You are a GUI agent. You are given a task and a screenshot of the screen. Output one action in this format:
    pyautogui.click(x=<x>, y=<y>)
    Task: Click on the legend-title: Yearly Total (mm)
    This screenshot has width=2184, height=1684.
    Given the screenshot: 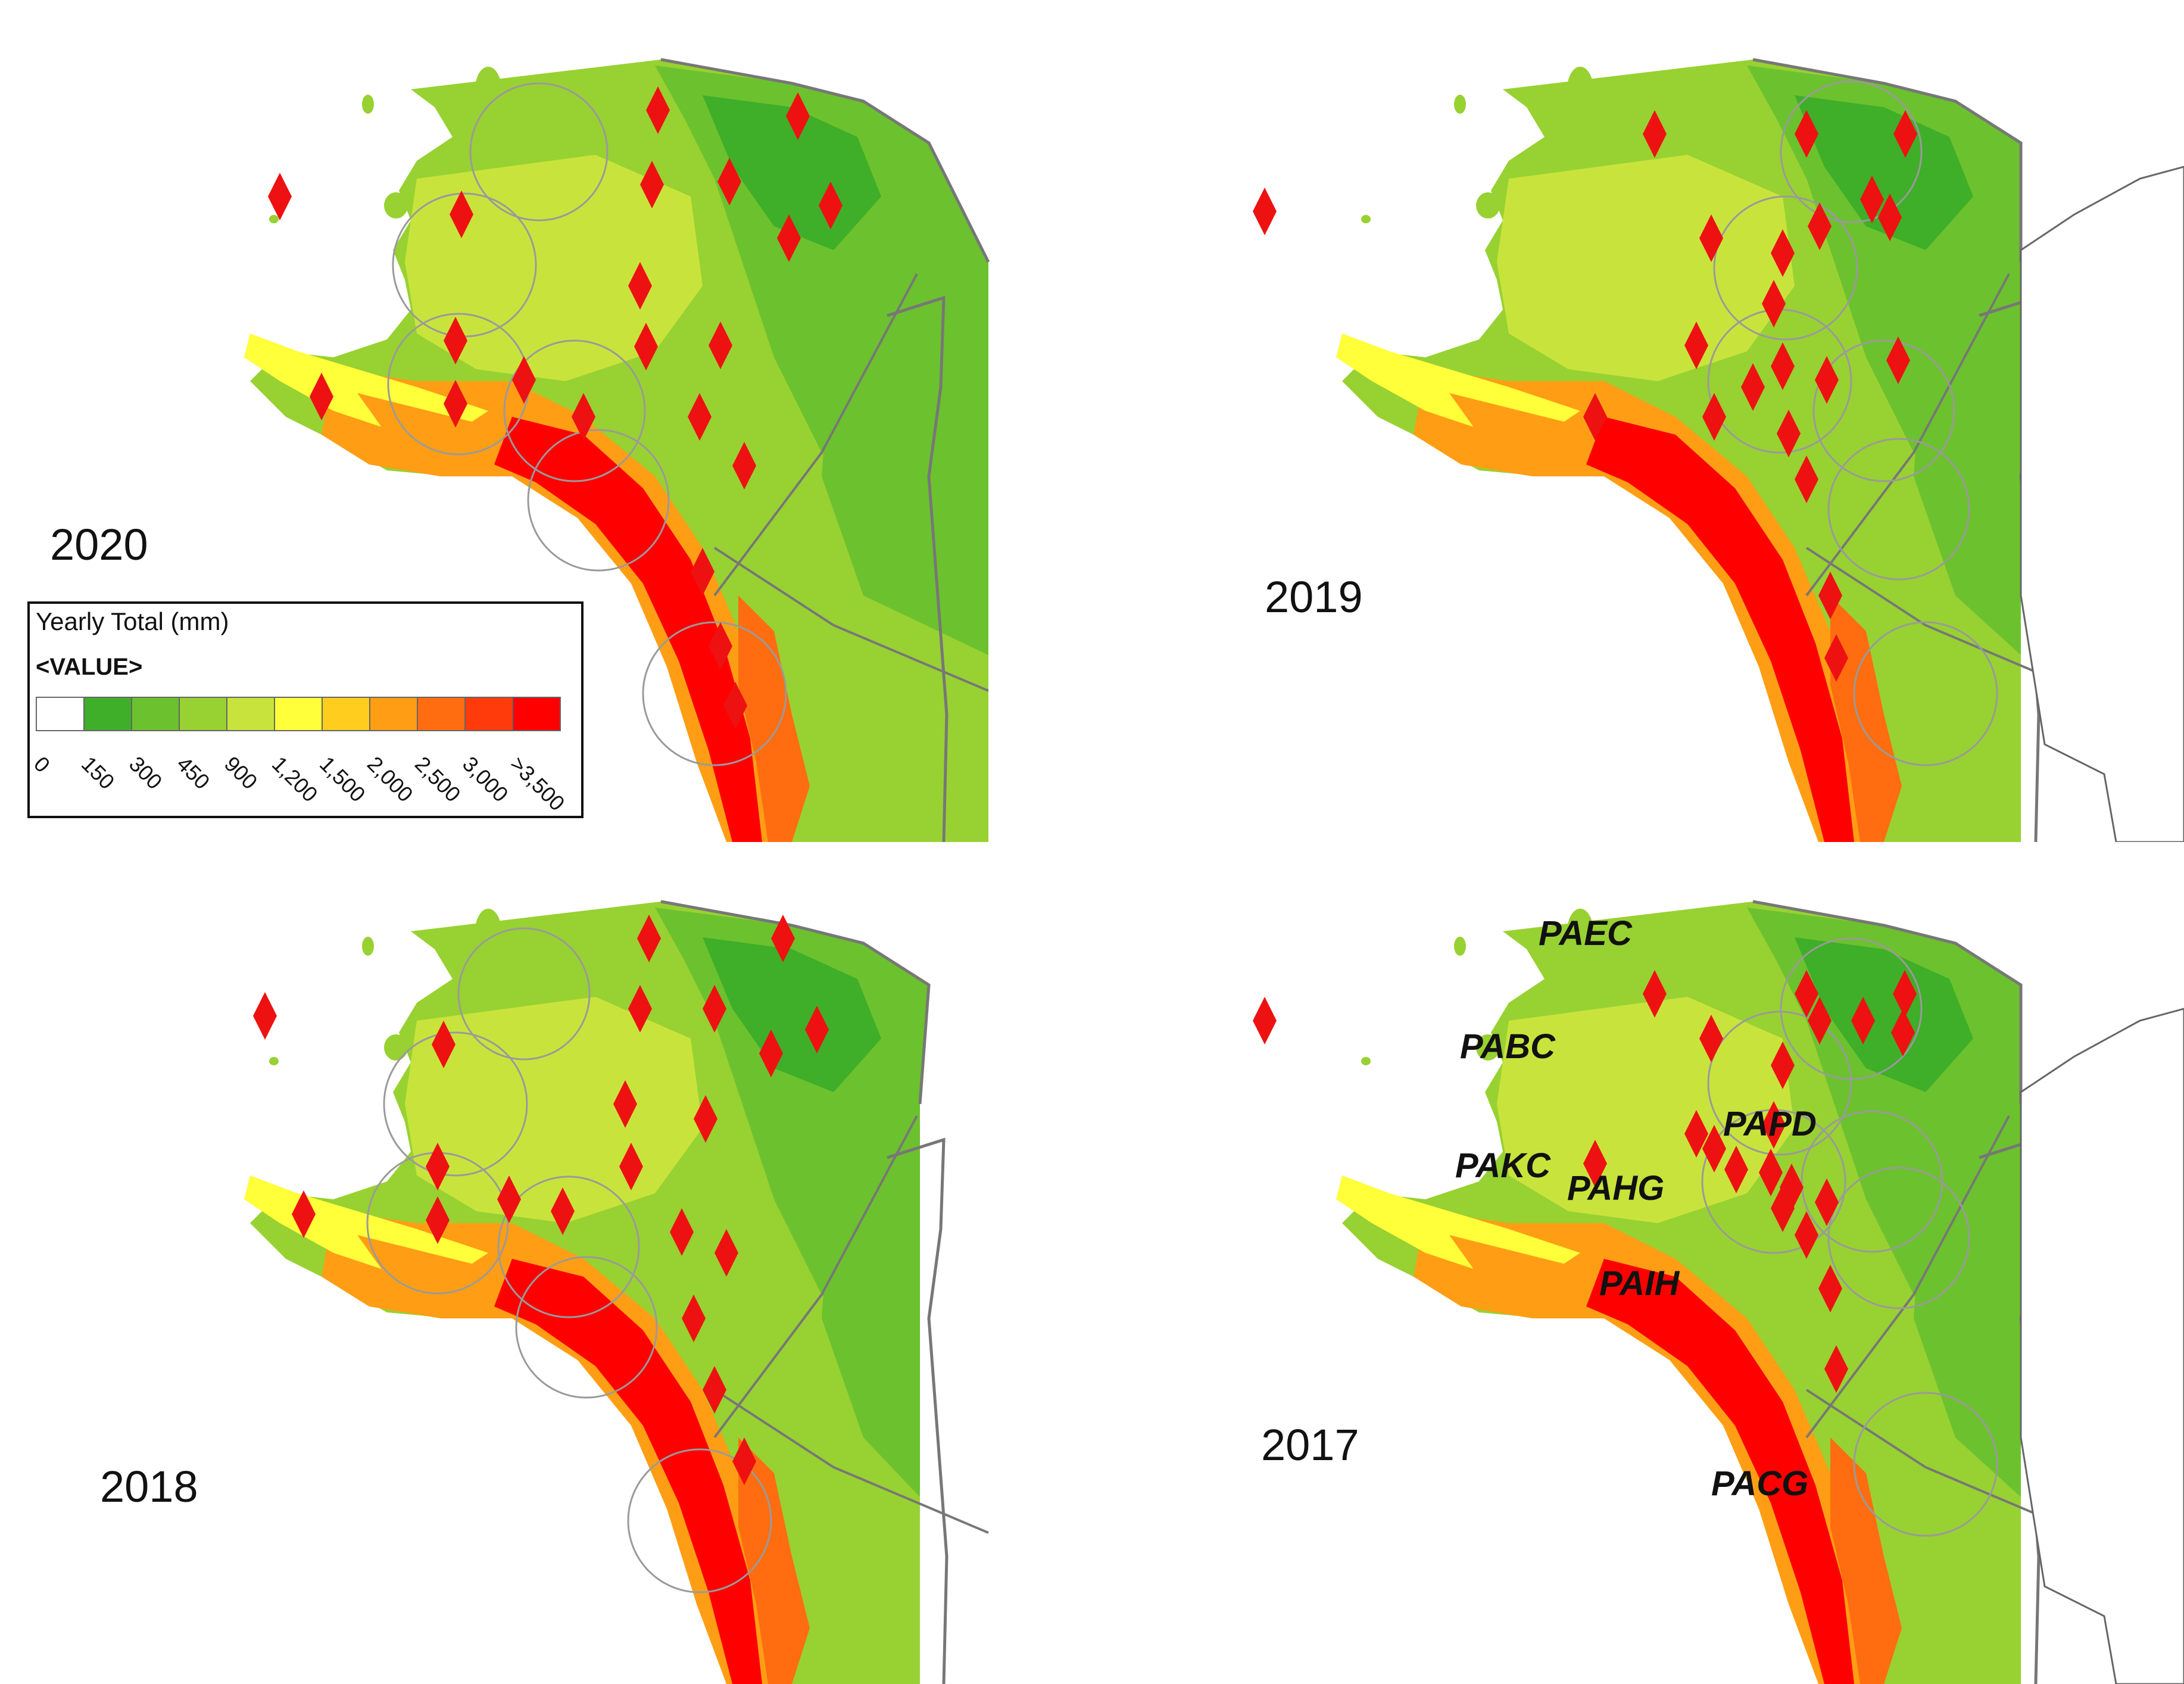 What is the action you would take?
    pyautogui.click(x=132, y=621)
    